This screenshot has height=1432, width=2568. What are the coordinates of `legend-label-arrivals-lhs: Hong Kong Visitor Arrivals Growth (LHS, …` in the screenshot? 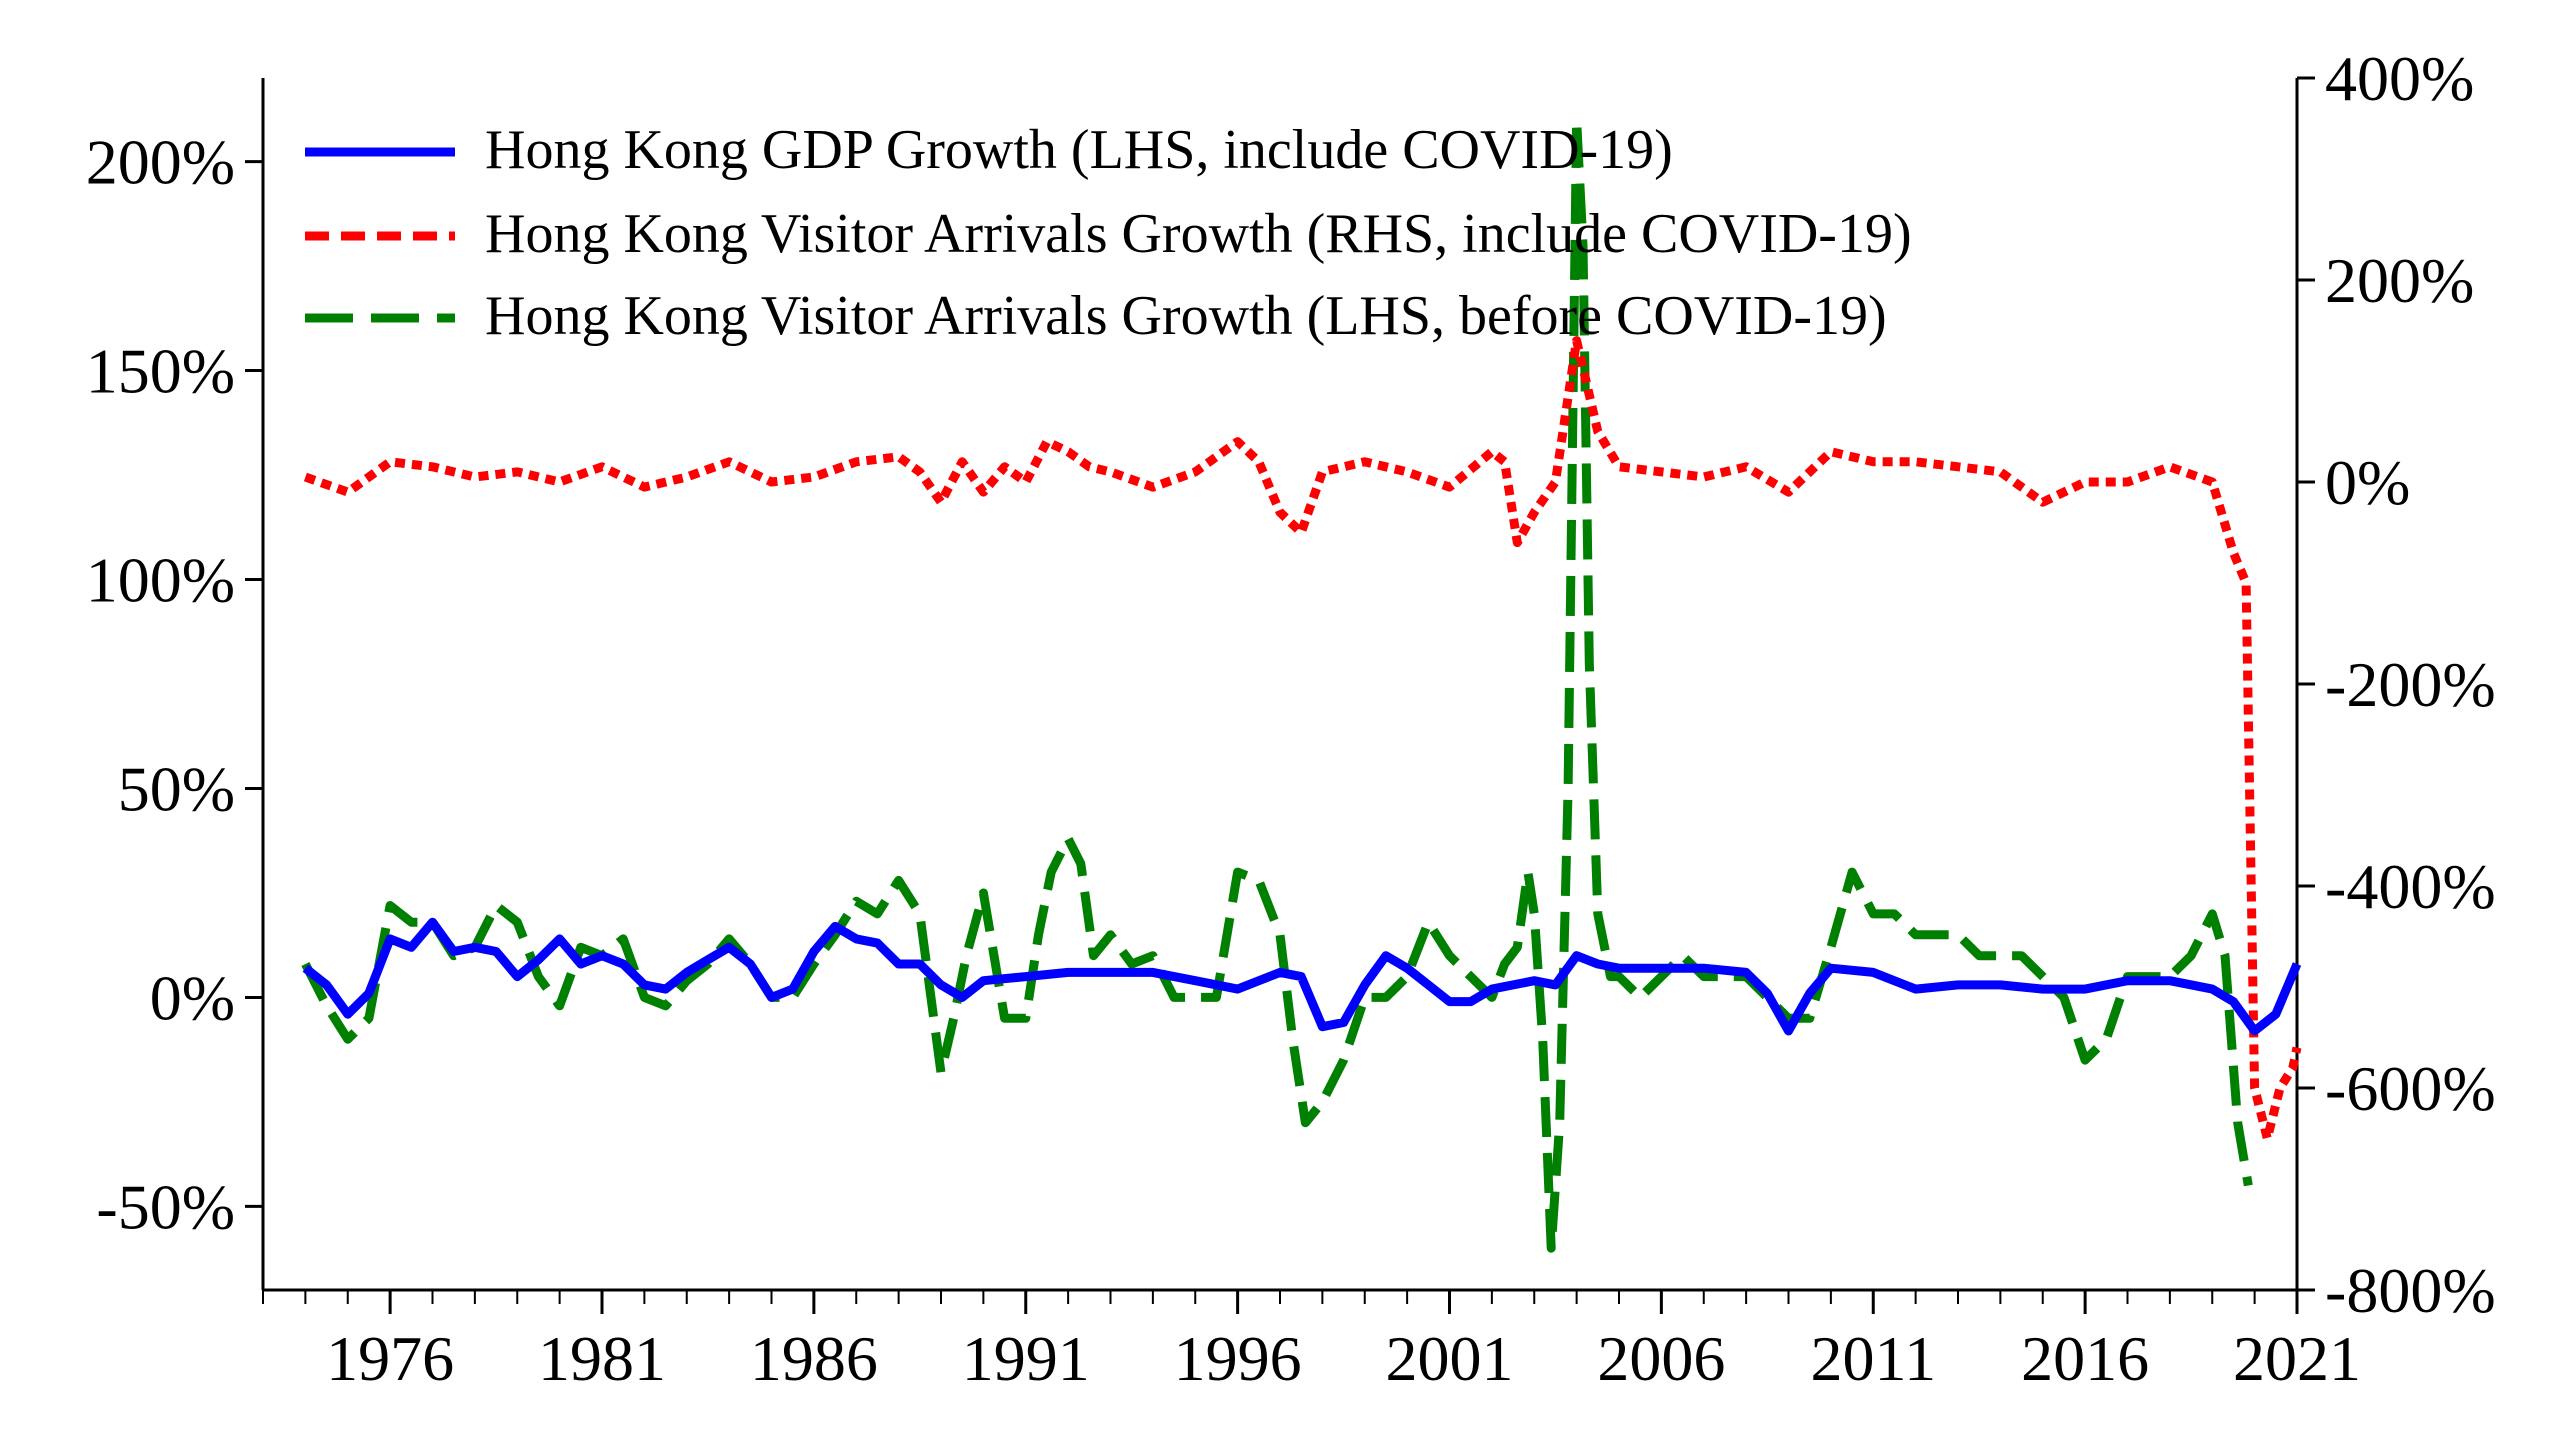 It's located at (1186, 316).